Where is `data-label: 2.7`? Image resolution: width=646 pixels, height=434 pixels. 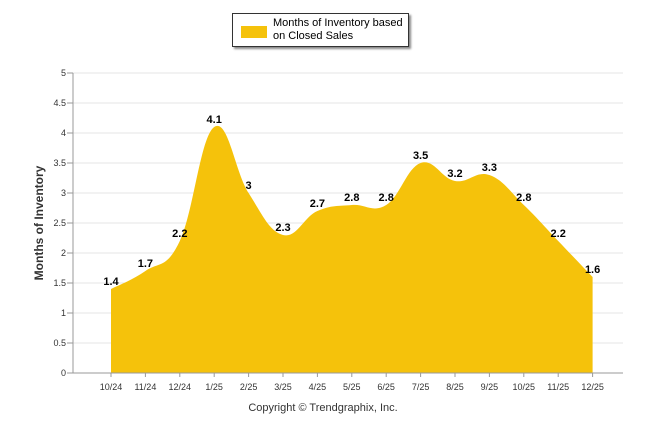 data-label: 2.7 is located at coordinates (317, 204).